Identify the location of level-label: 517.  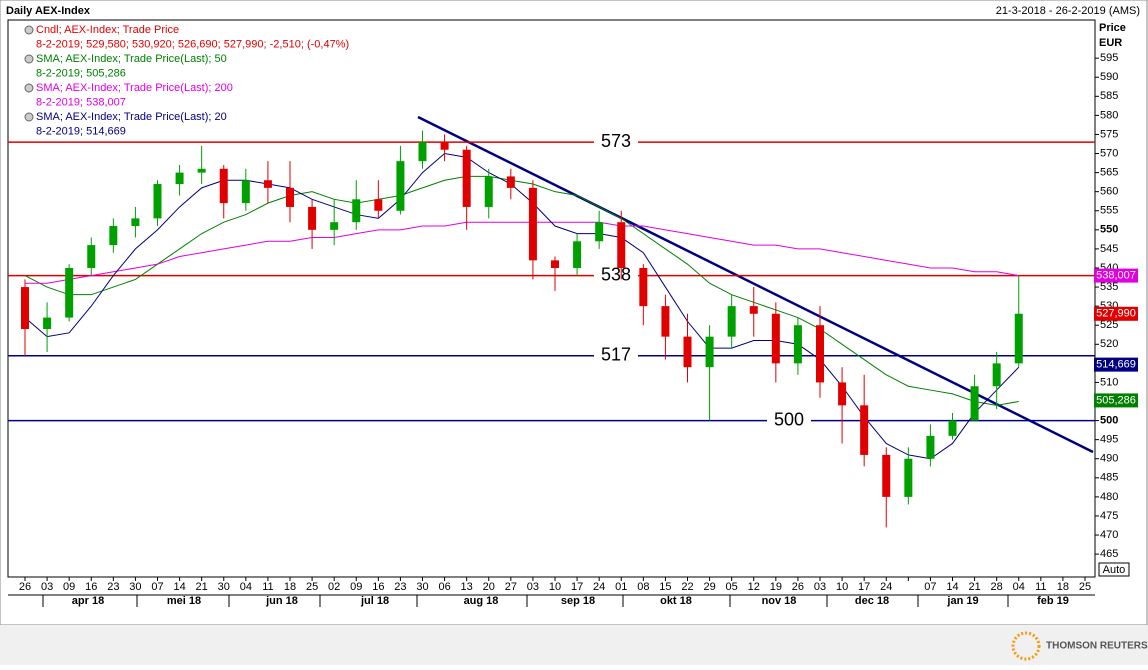
(616, 354).